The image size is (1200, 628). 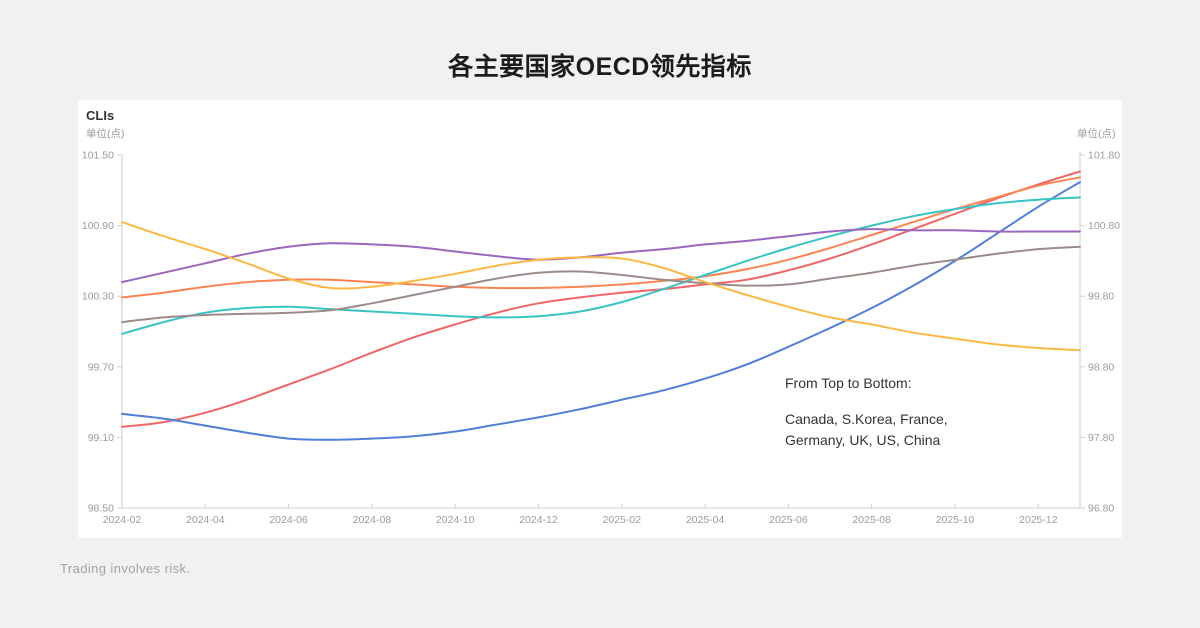 I want to click on page-title: 各主要国家OECD领先指标, so click(x=600, y=67).